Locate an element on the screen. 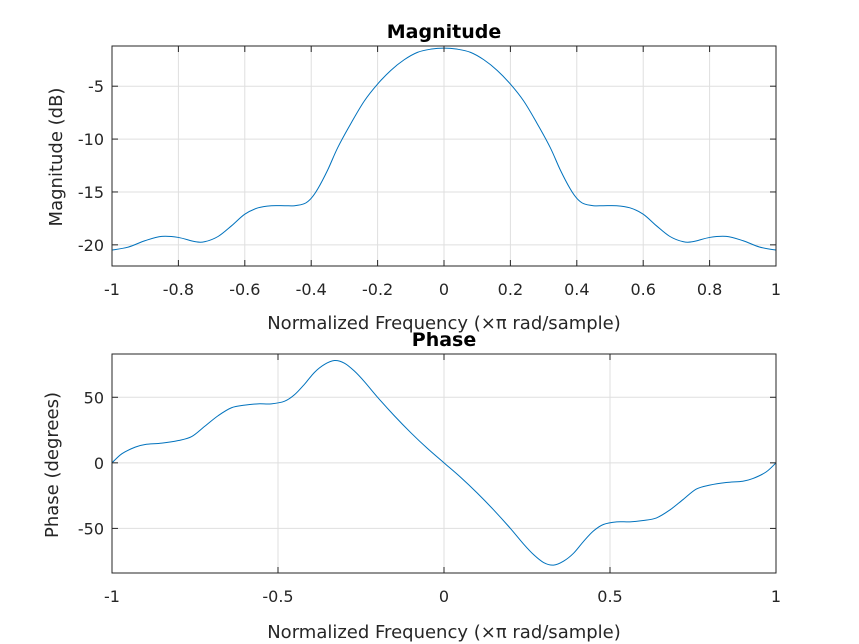  magnitude-x-tick-label: 1 is located at coordinates (776, 289).